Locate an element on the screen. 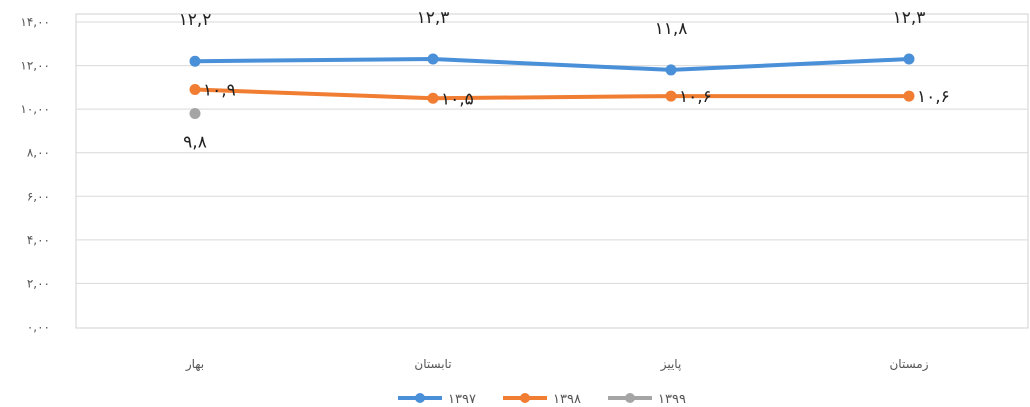  series-points is located at coordinates (552, 86).